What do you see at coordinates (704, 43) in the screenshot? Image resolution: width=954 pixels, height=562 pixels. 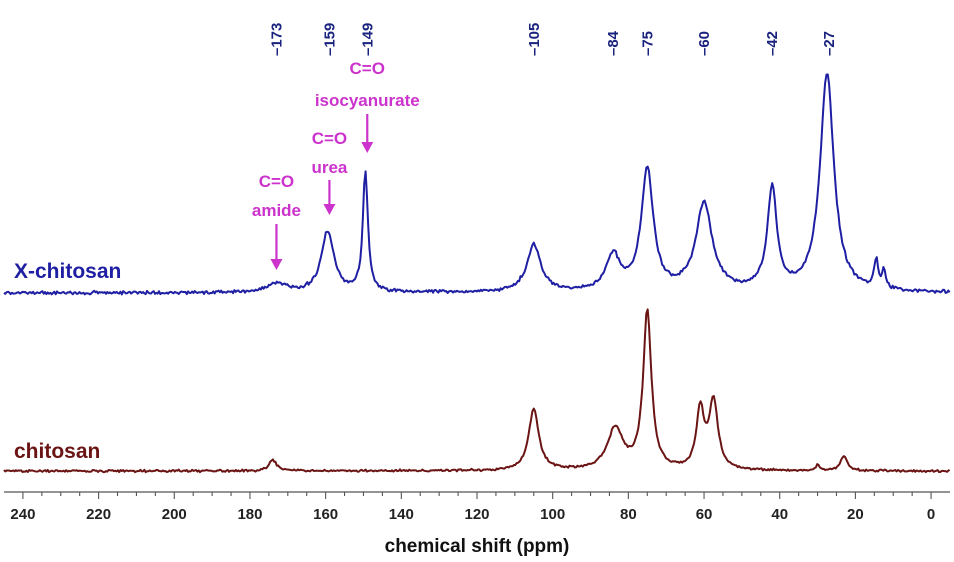 I see `peak-label: –60` at bounding box center [704, 43].